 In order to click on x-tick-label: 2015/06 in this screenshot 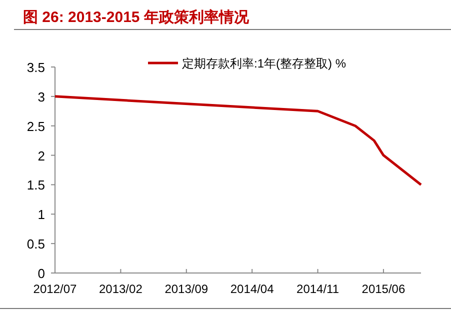, I will do `click(384, 289)`.